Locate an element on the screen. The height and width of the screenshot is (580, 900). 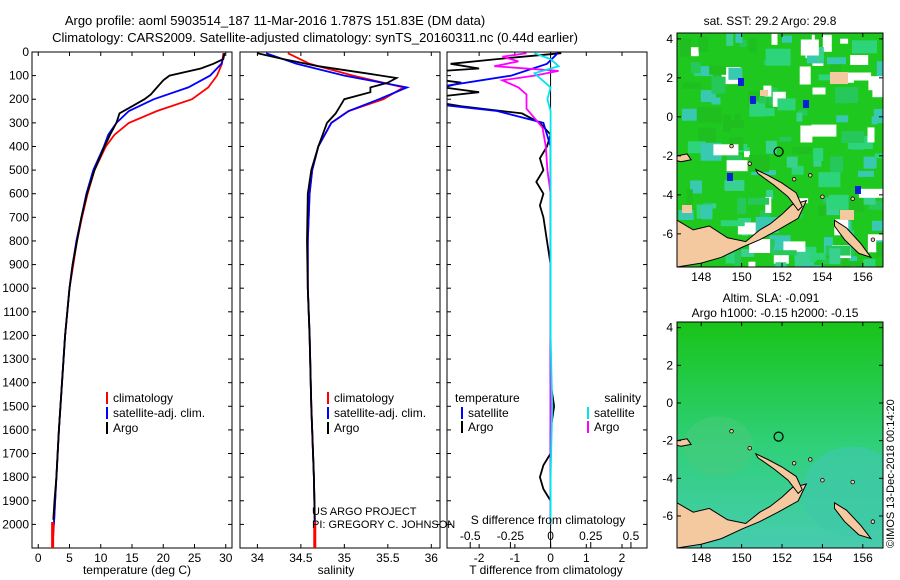
x-tick-label: 2 is located at coordinates (622, 558).